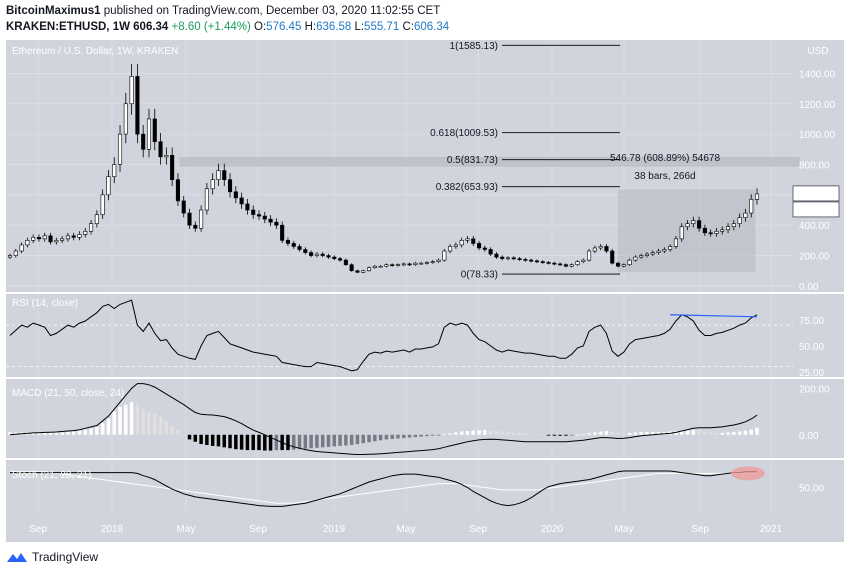  I want to click on x-tick-label: May, so click(406, 529).